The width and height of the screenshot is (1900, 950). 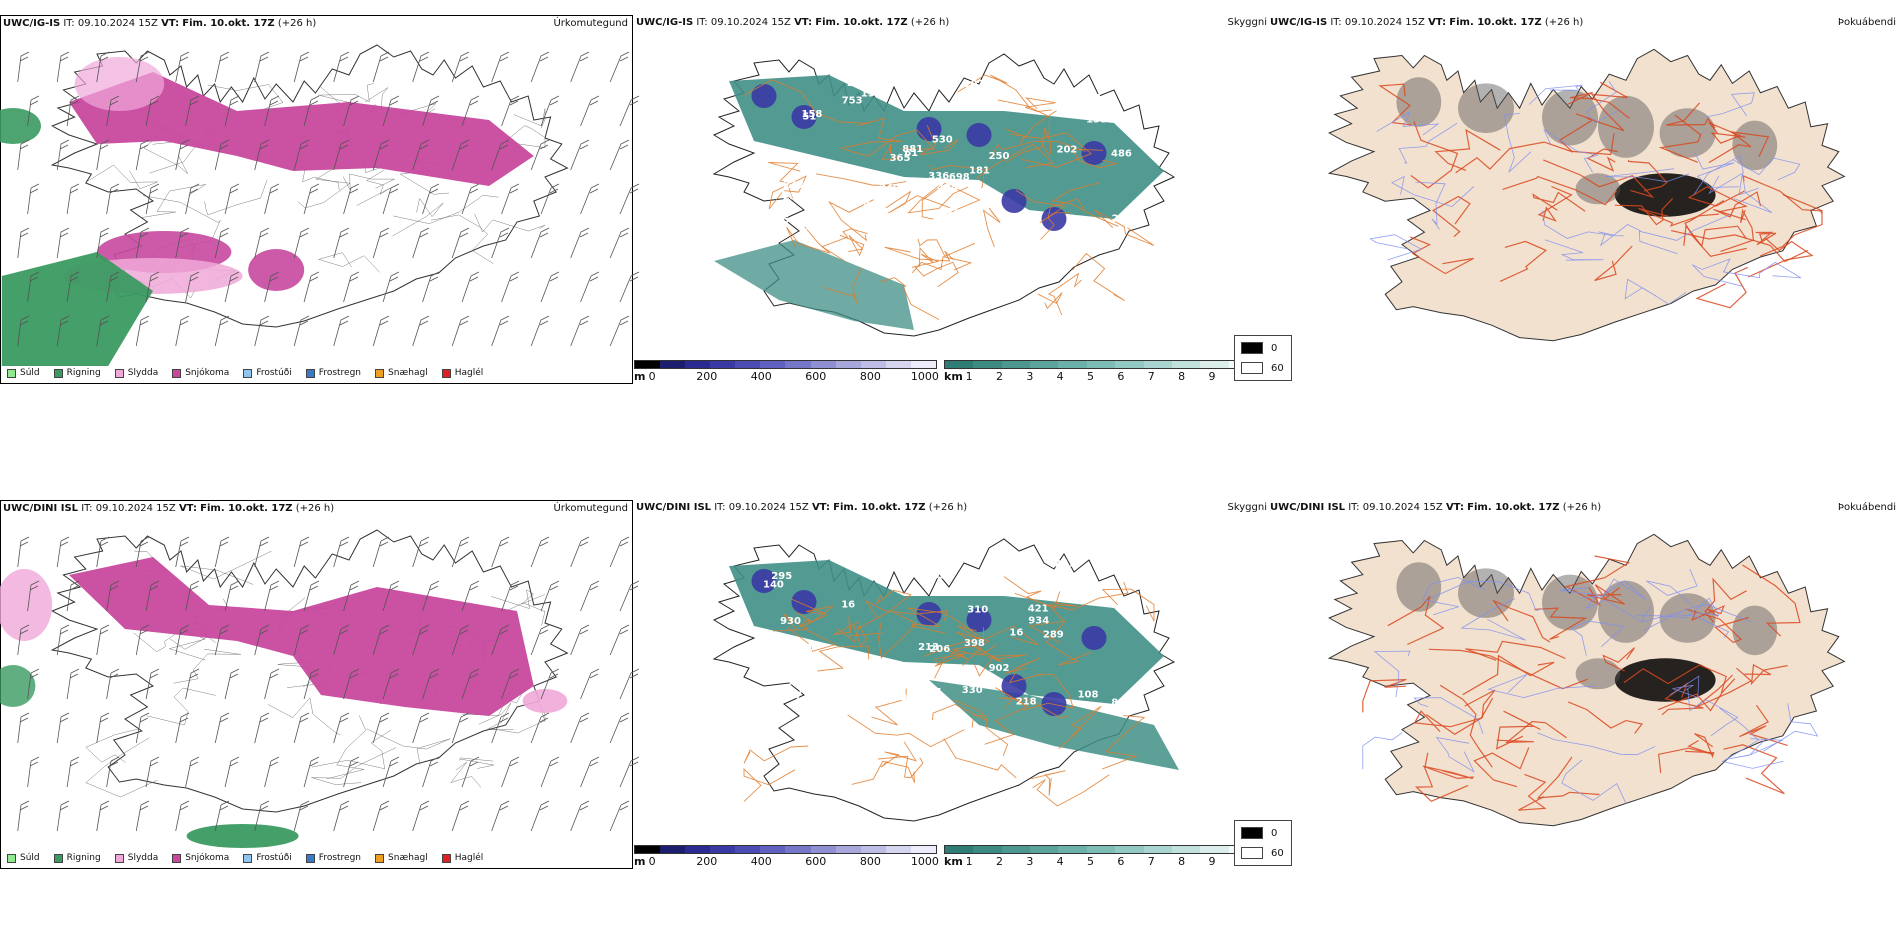 What do you see at coordinates (928, 647) in the screenshot?
I see `ceiling-value-label: 213` at bounding box center [928, 647].